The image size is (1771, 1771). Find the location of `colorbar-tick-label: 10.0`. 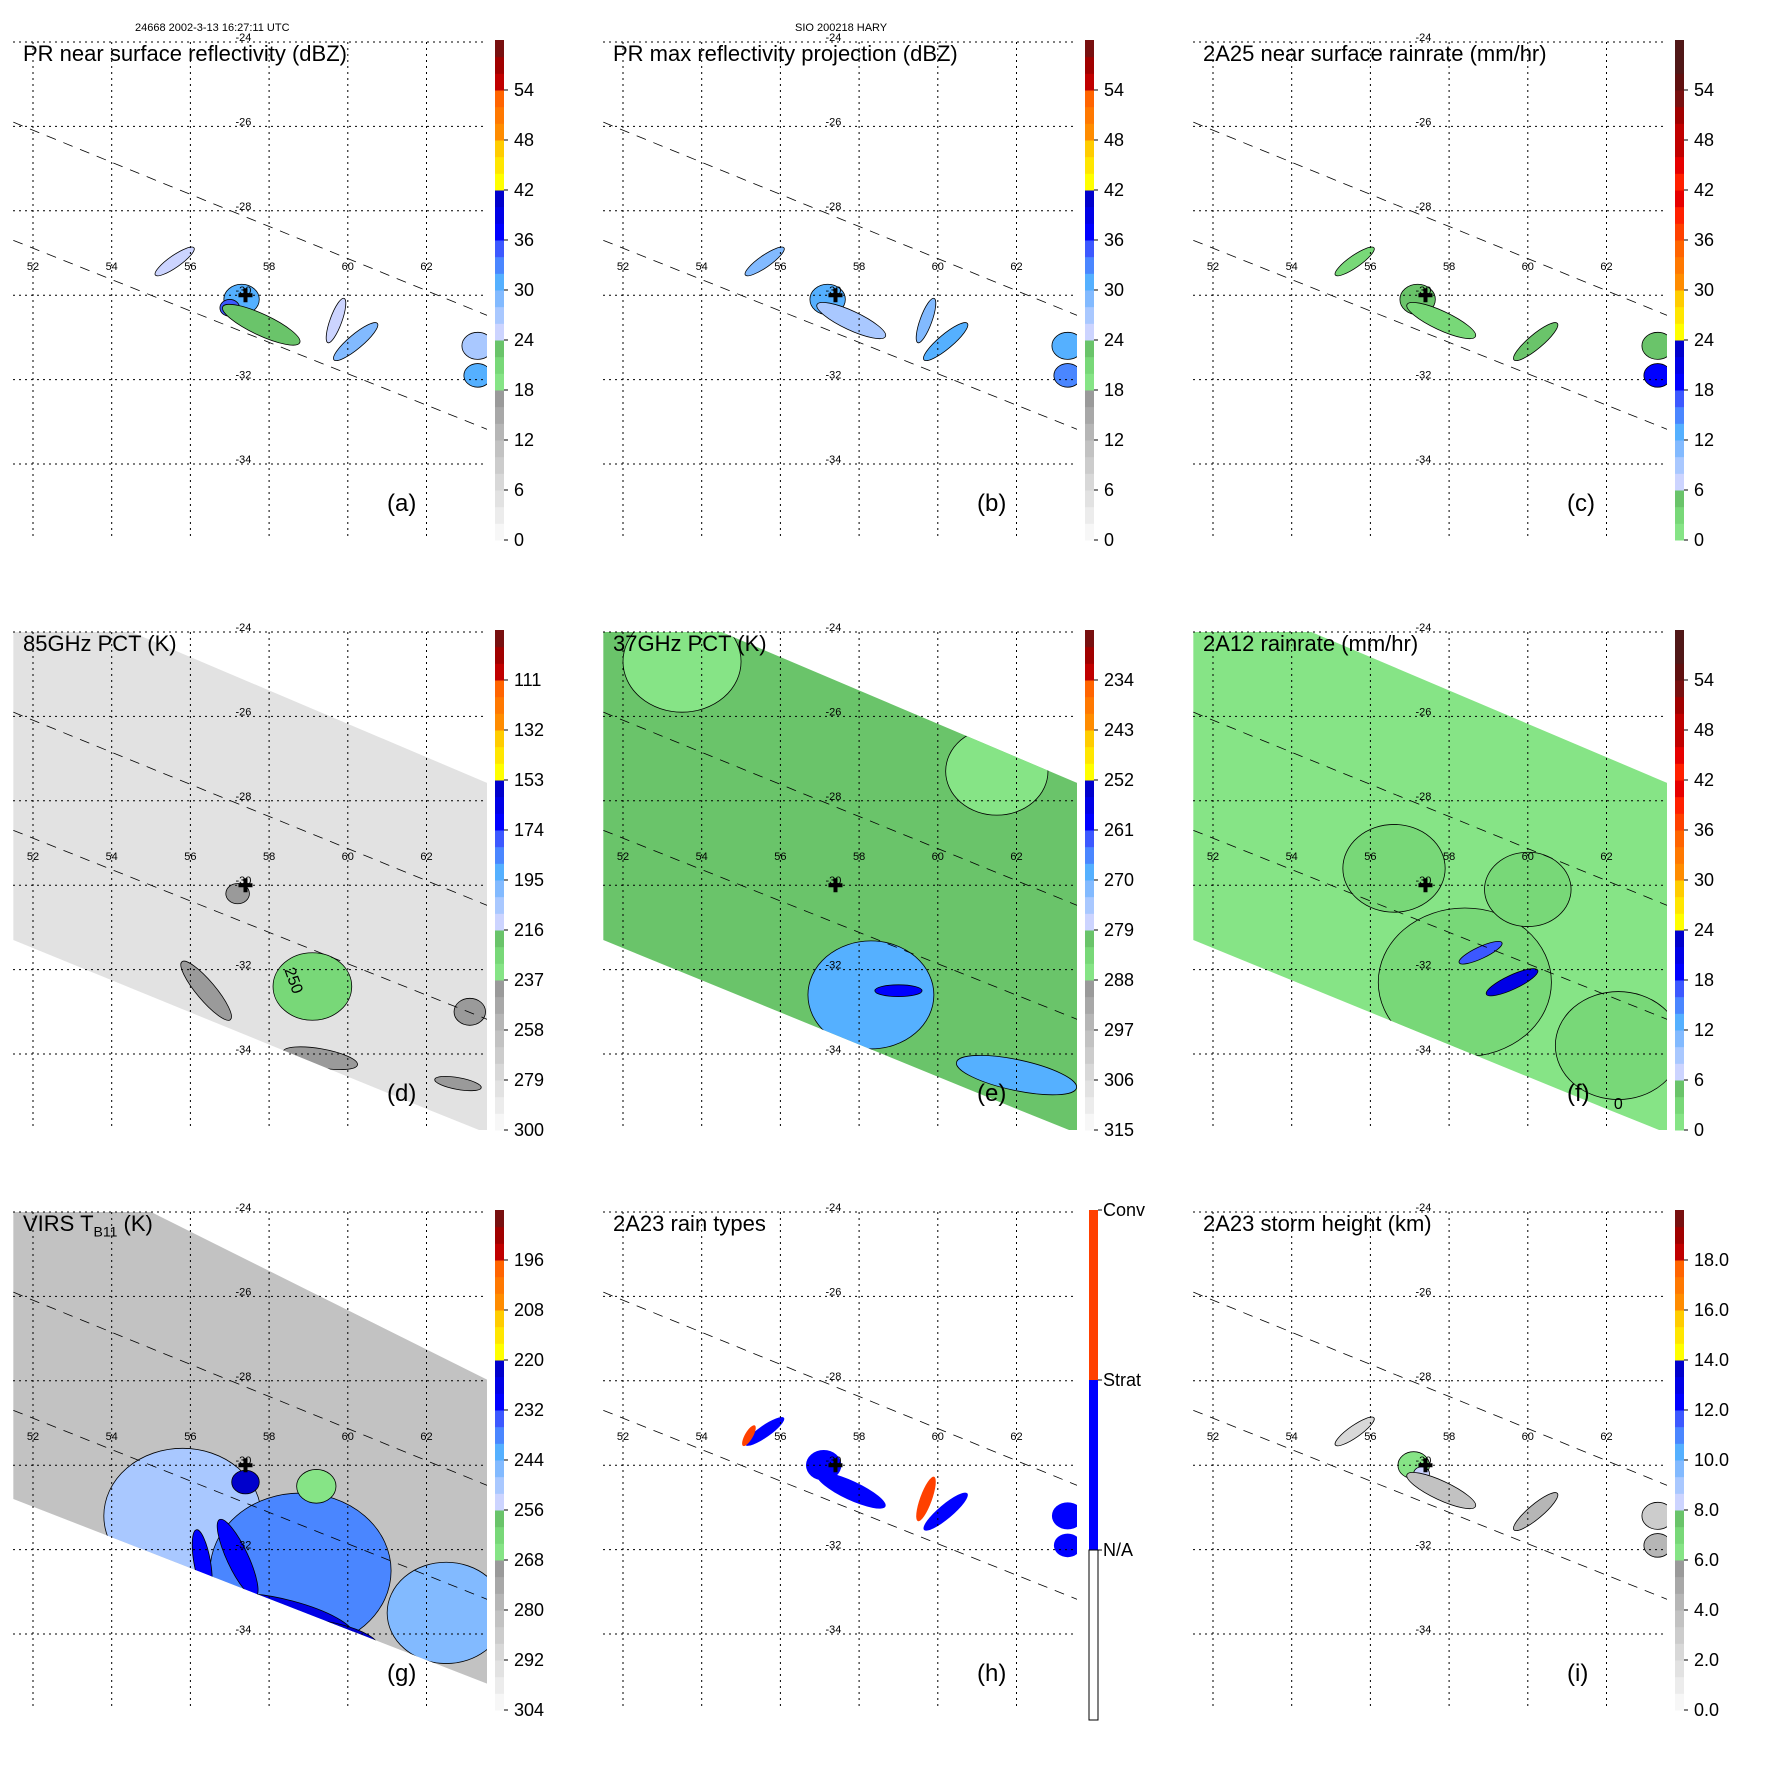

colorbar-tick-label: 10.0 is located at coordinates (1711, 1460).